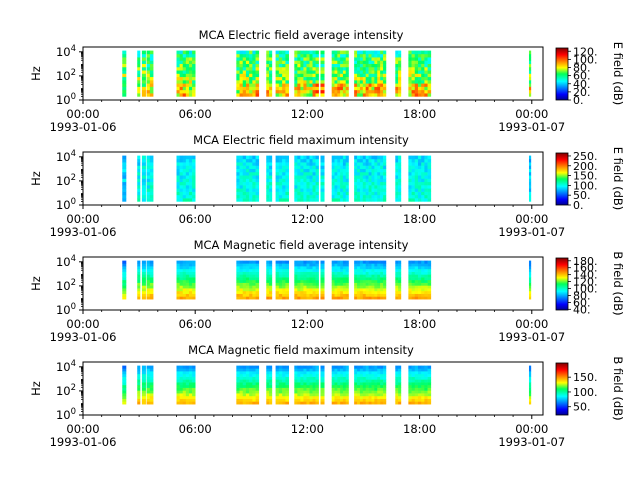  Describe the element at coordinates (419, 324) in the screenshot. I see `x-tick-label: 18:00` at that location.